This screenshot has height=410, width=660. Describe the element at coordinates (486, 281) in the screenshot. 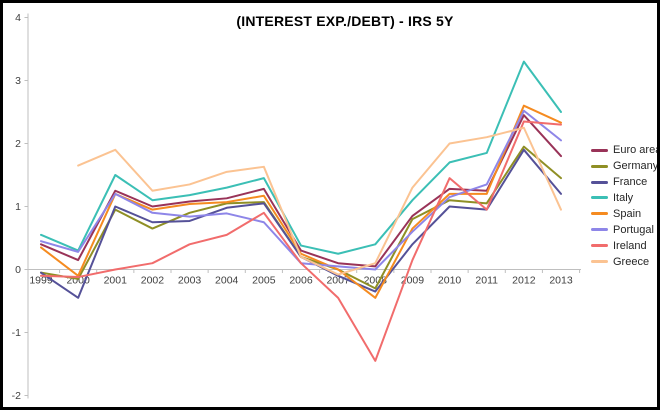

I see `x-tick-label: 2011` at that location.